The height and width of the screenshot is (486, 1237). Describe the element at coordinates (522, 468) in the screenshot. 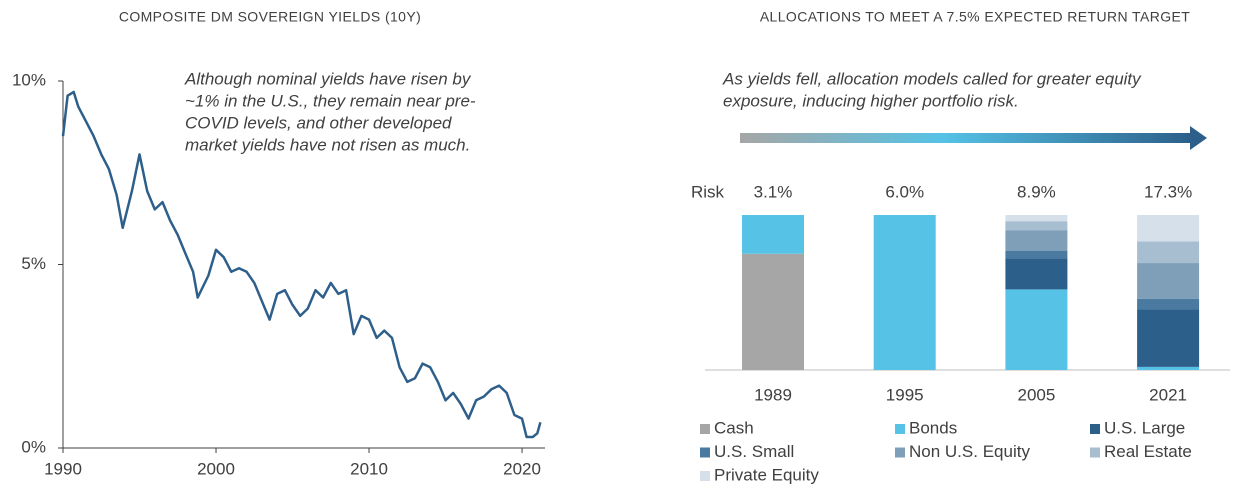

I see `x-tick-label: 2020` at that location.